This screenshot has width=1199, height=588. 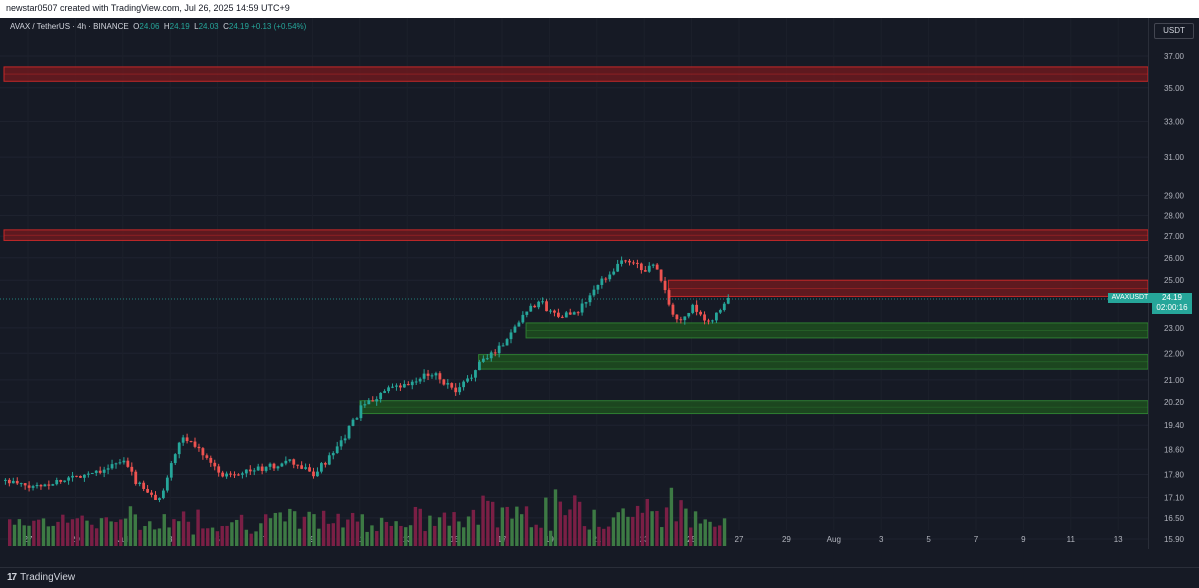 I want to click on y-tick-label: 22.00, so click(x=1174, y=353).